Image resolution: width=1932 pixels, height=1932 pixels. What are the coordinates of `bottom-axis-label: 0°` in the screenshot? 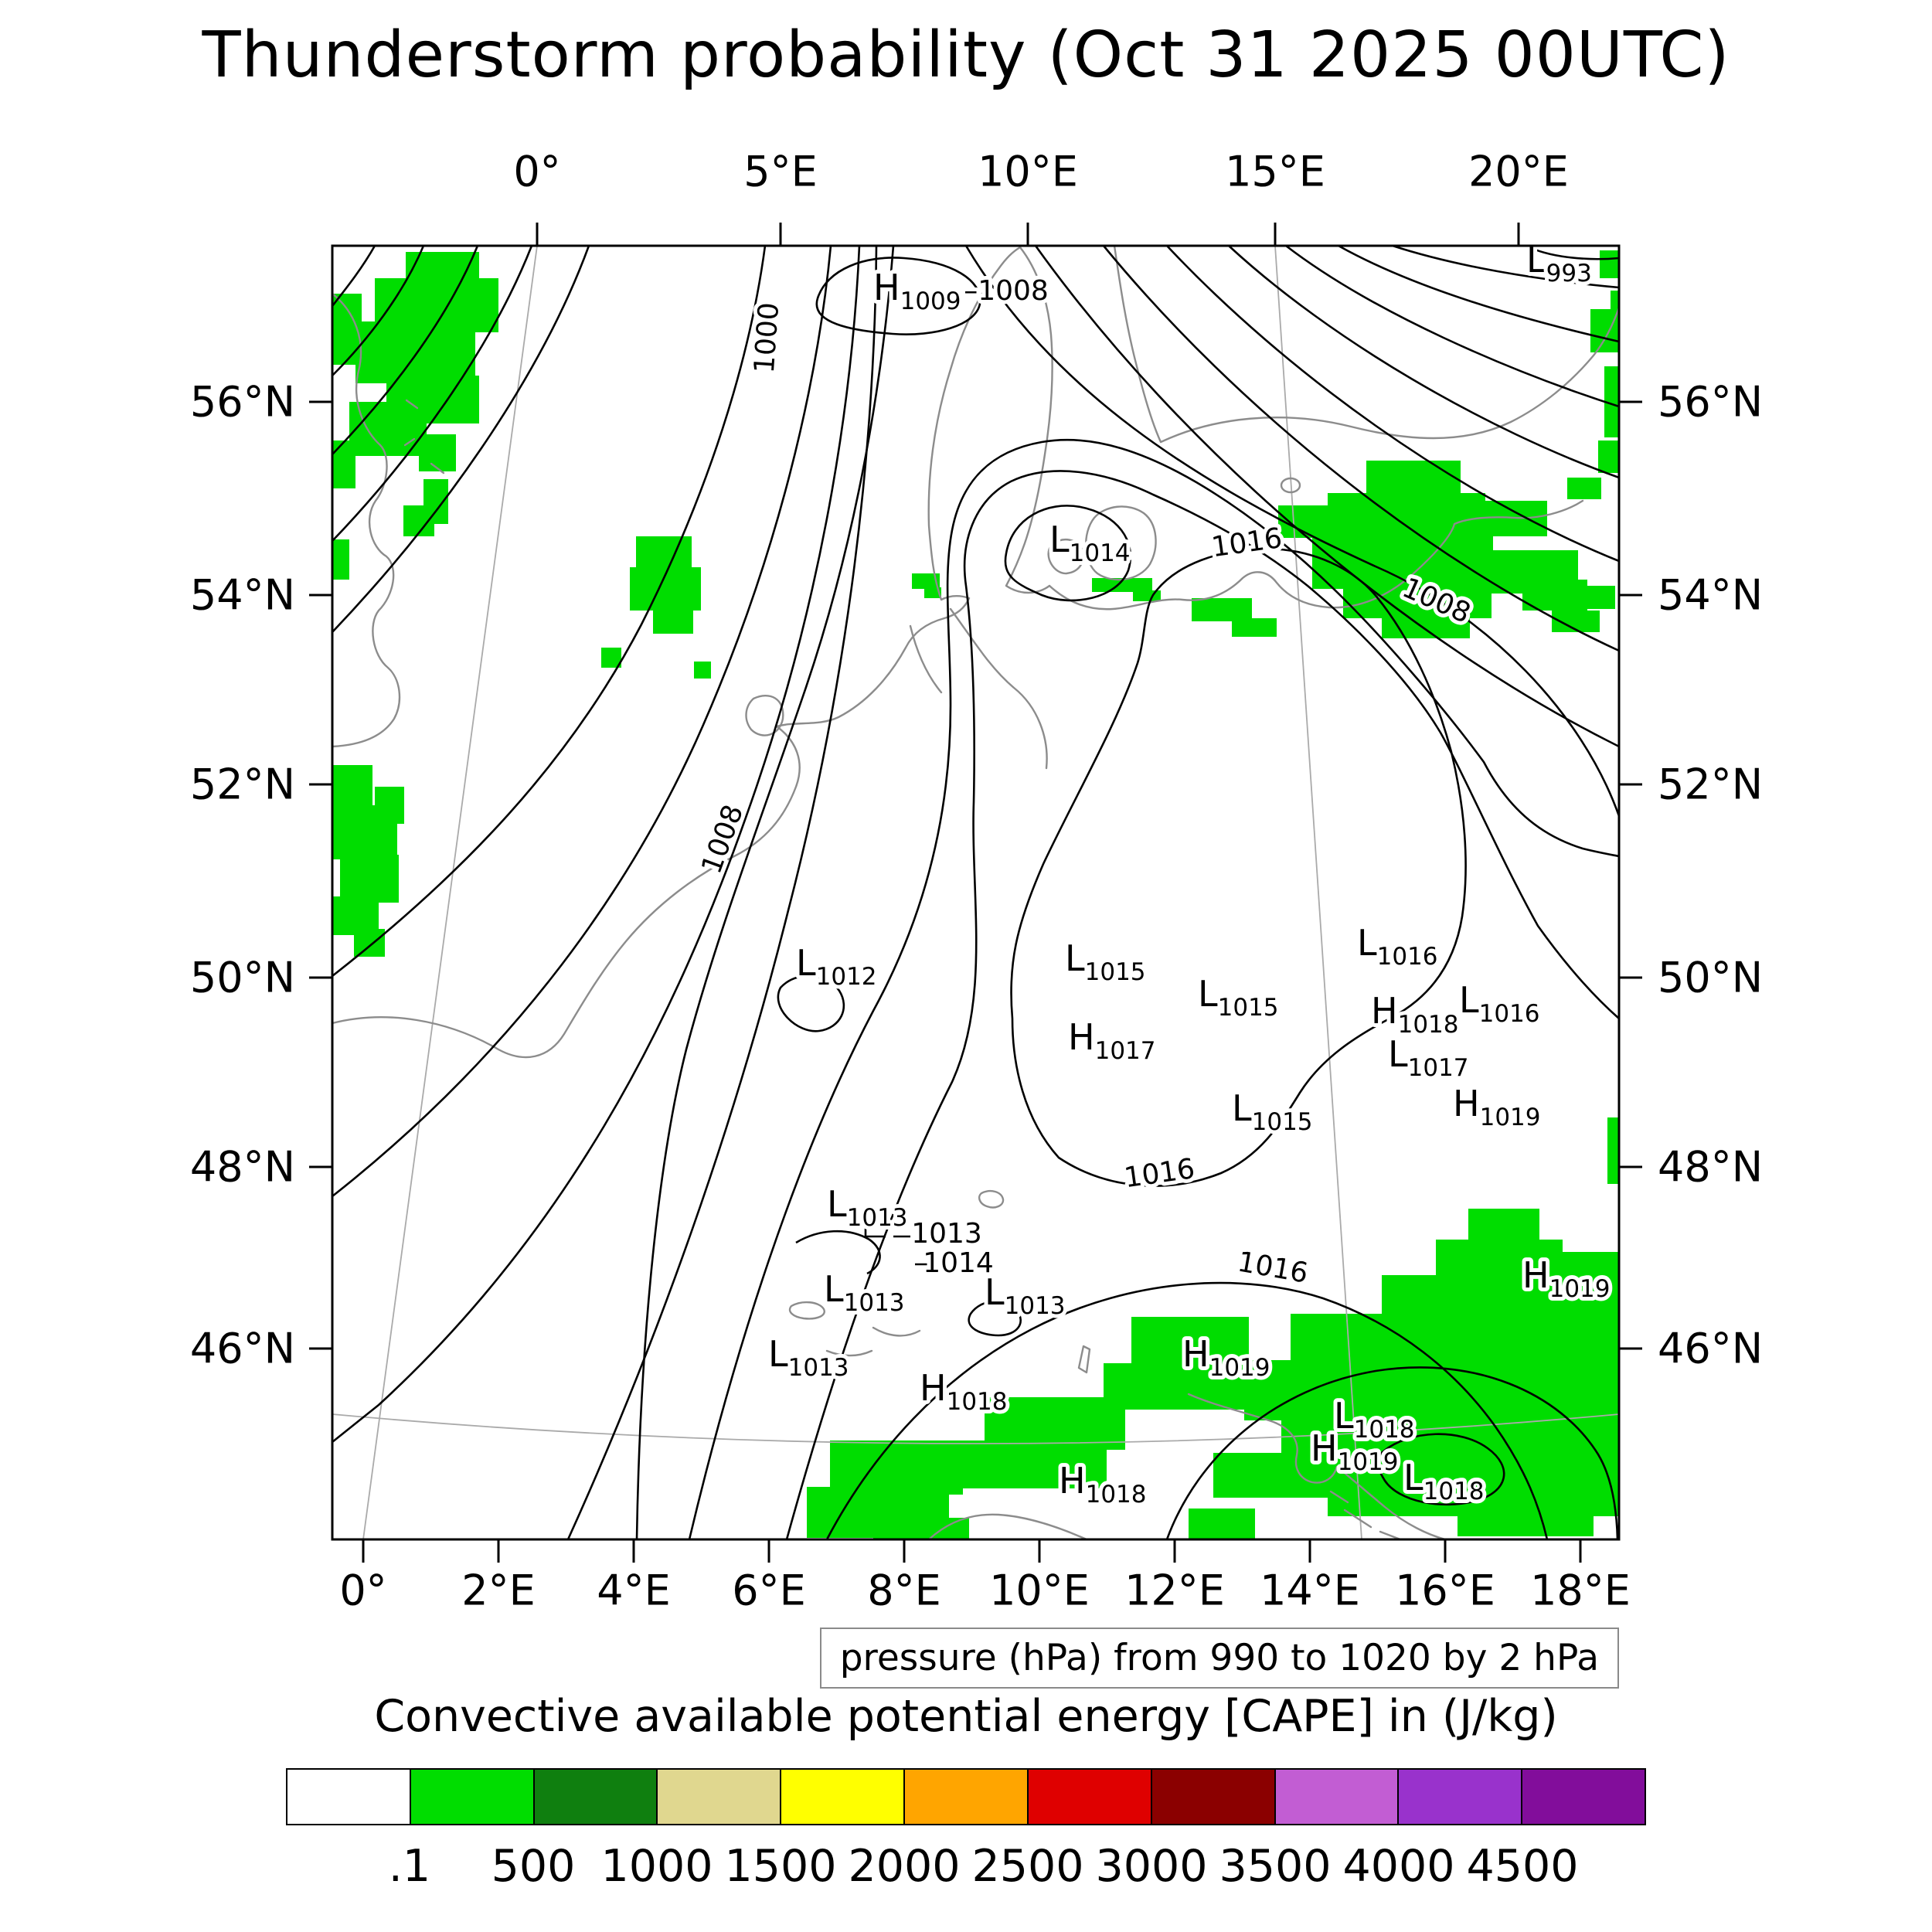 It's located at (363, 1590).